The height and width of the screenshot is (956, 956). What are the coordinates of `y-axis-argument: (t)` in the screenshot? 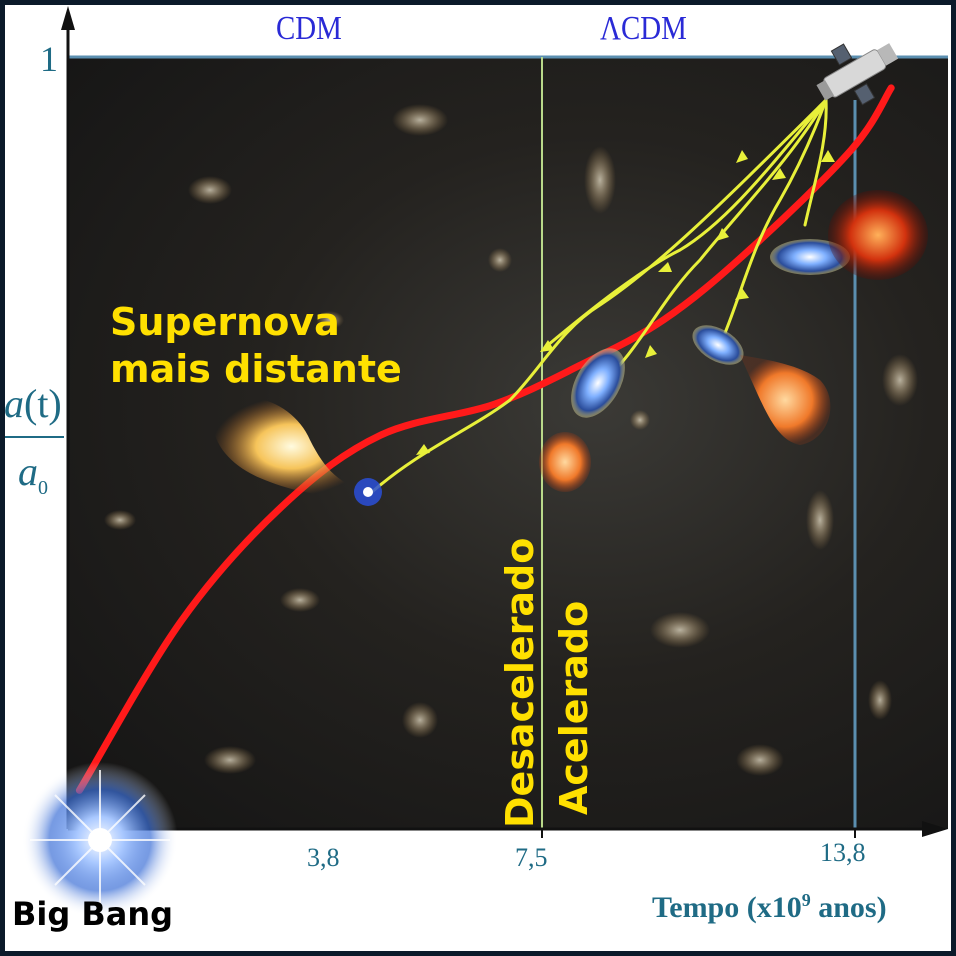 It's located at (43, 403).